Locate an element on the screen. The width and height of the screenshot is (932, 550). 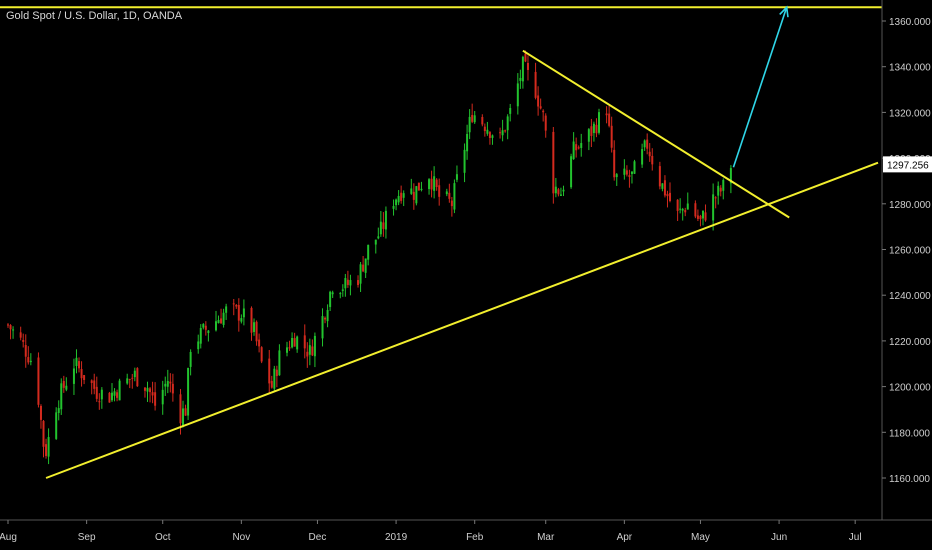
time-tick-label: Jun is located at coordinates (779, 537).